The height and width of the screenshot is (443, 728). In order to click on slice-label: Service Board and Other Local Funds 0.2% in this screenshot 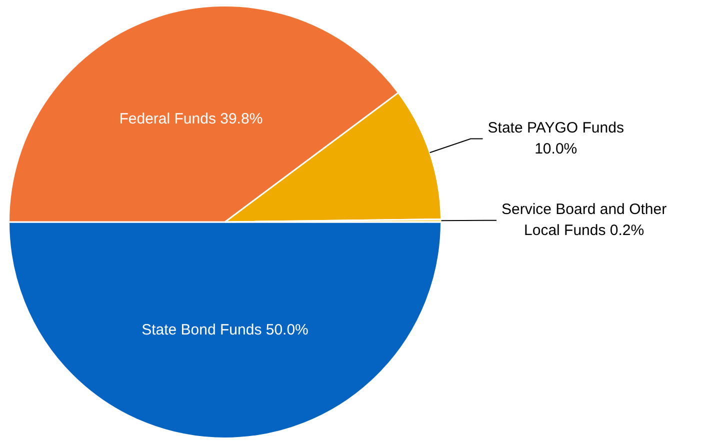, I will do `click(584, 220)`.